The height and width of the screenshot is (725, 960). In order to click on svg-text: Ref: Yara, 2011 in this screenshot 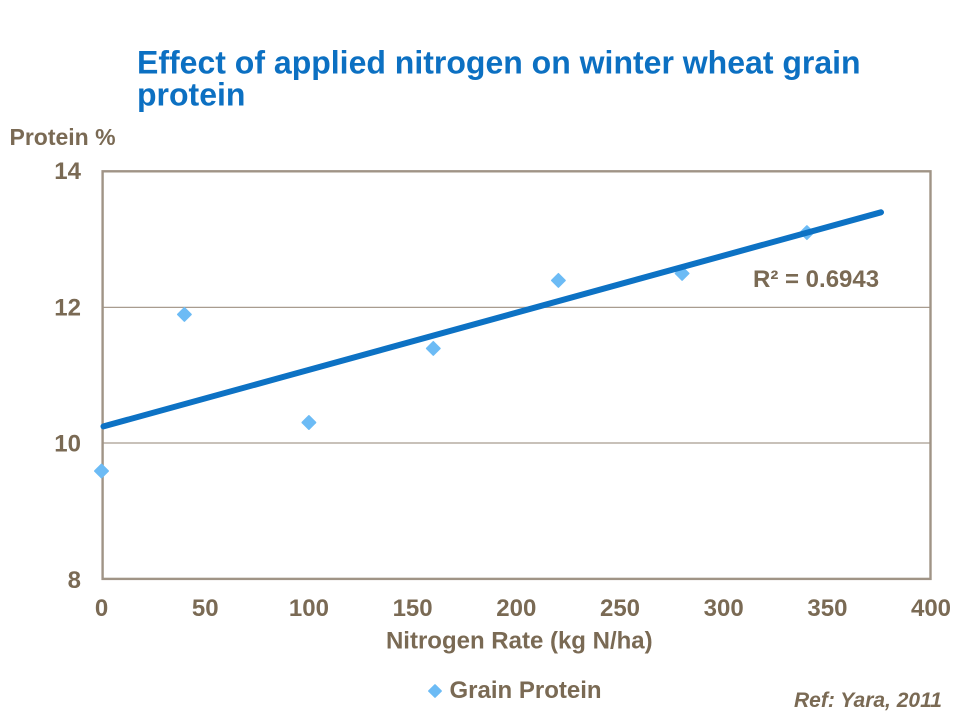, I will do `click(868, 700)`.